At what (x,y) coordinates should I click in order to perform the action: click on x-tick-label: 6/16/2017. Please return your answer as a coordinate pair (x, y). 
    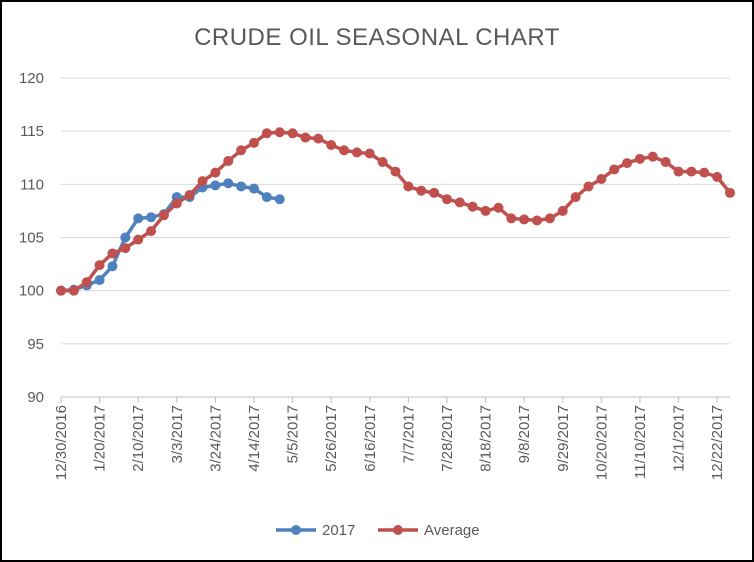
    Looking at the image, I should click on (370, 438).